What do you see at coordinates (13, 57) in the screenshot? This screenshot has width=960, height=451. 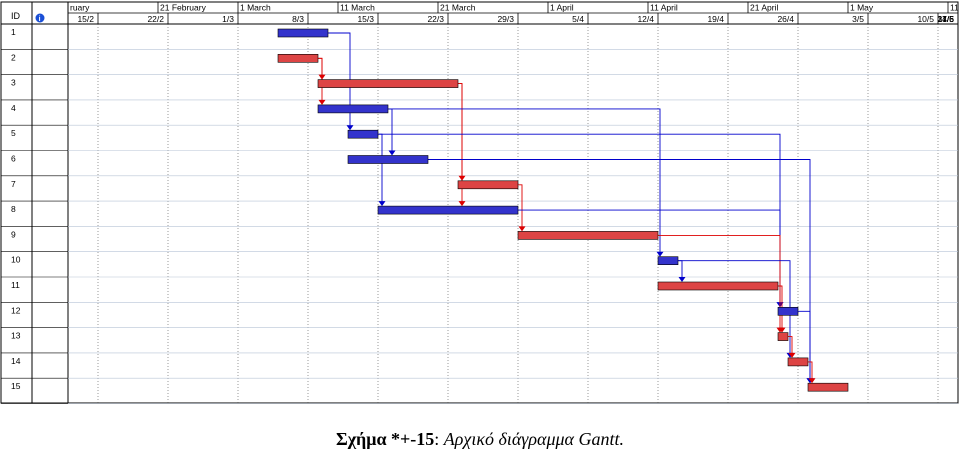 I see `row-id: 2` at bounding box center [13, 57].